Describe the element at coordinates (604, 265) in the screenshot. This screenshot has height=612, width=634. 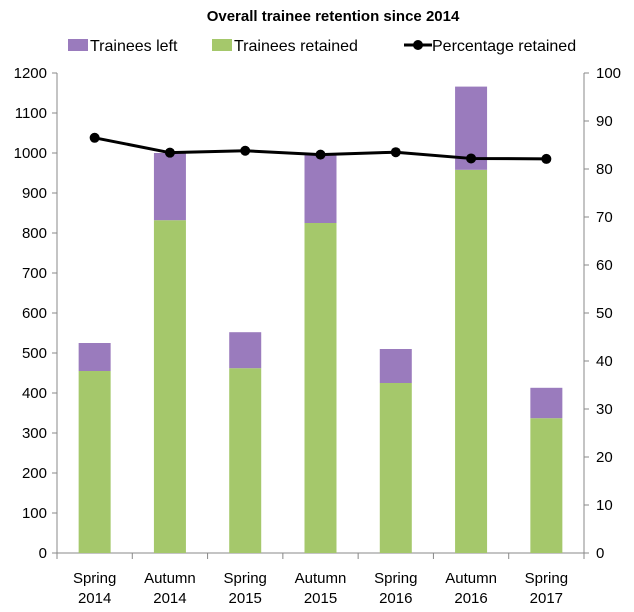
I see `right-tick-label: 60` at that location.